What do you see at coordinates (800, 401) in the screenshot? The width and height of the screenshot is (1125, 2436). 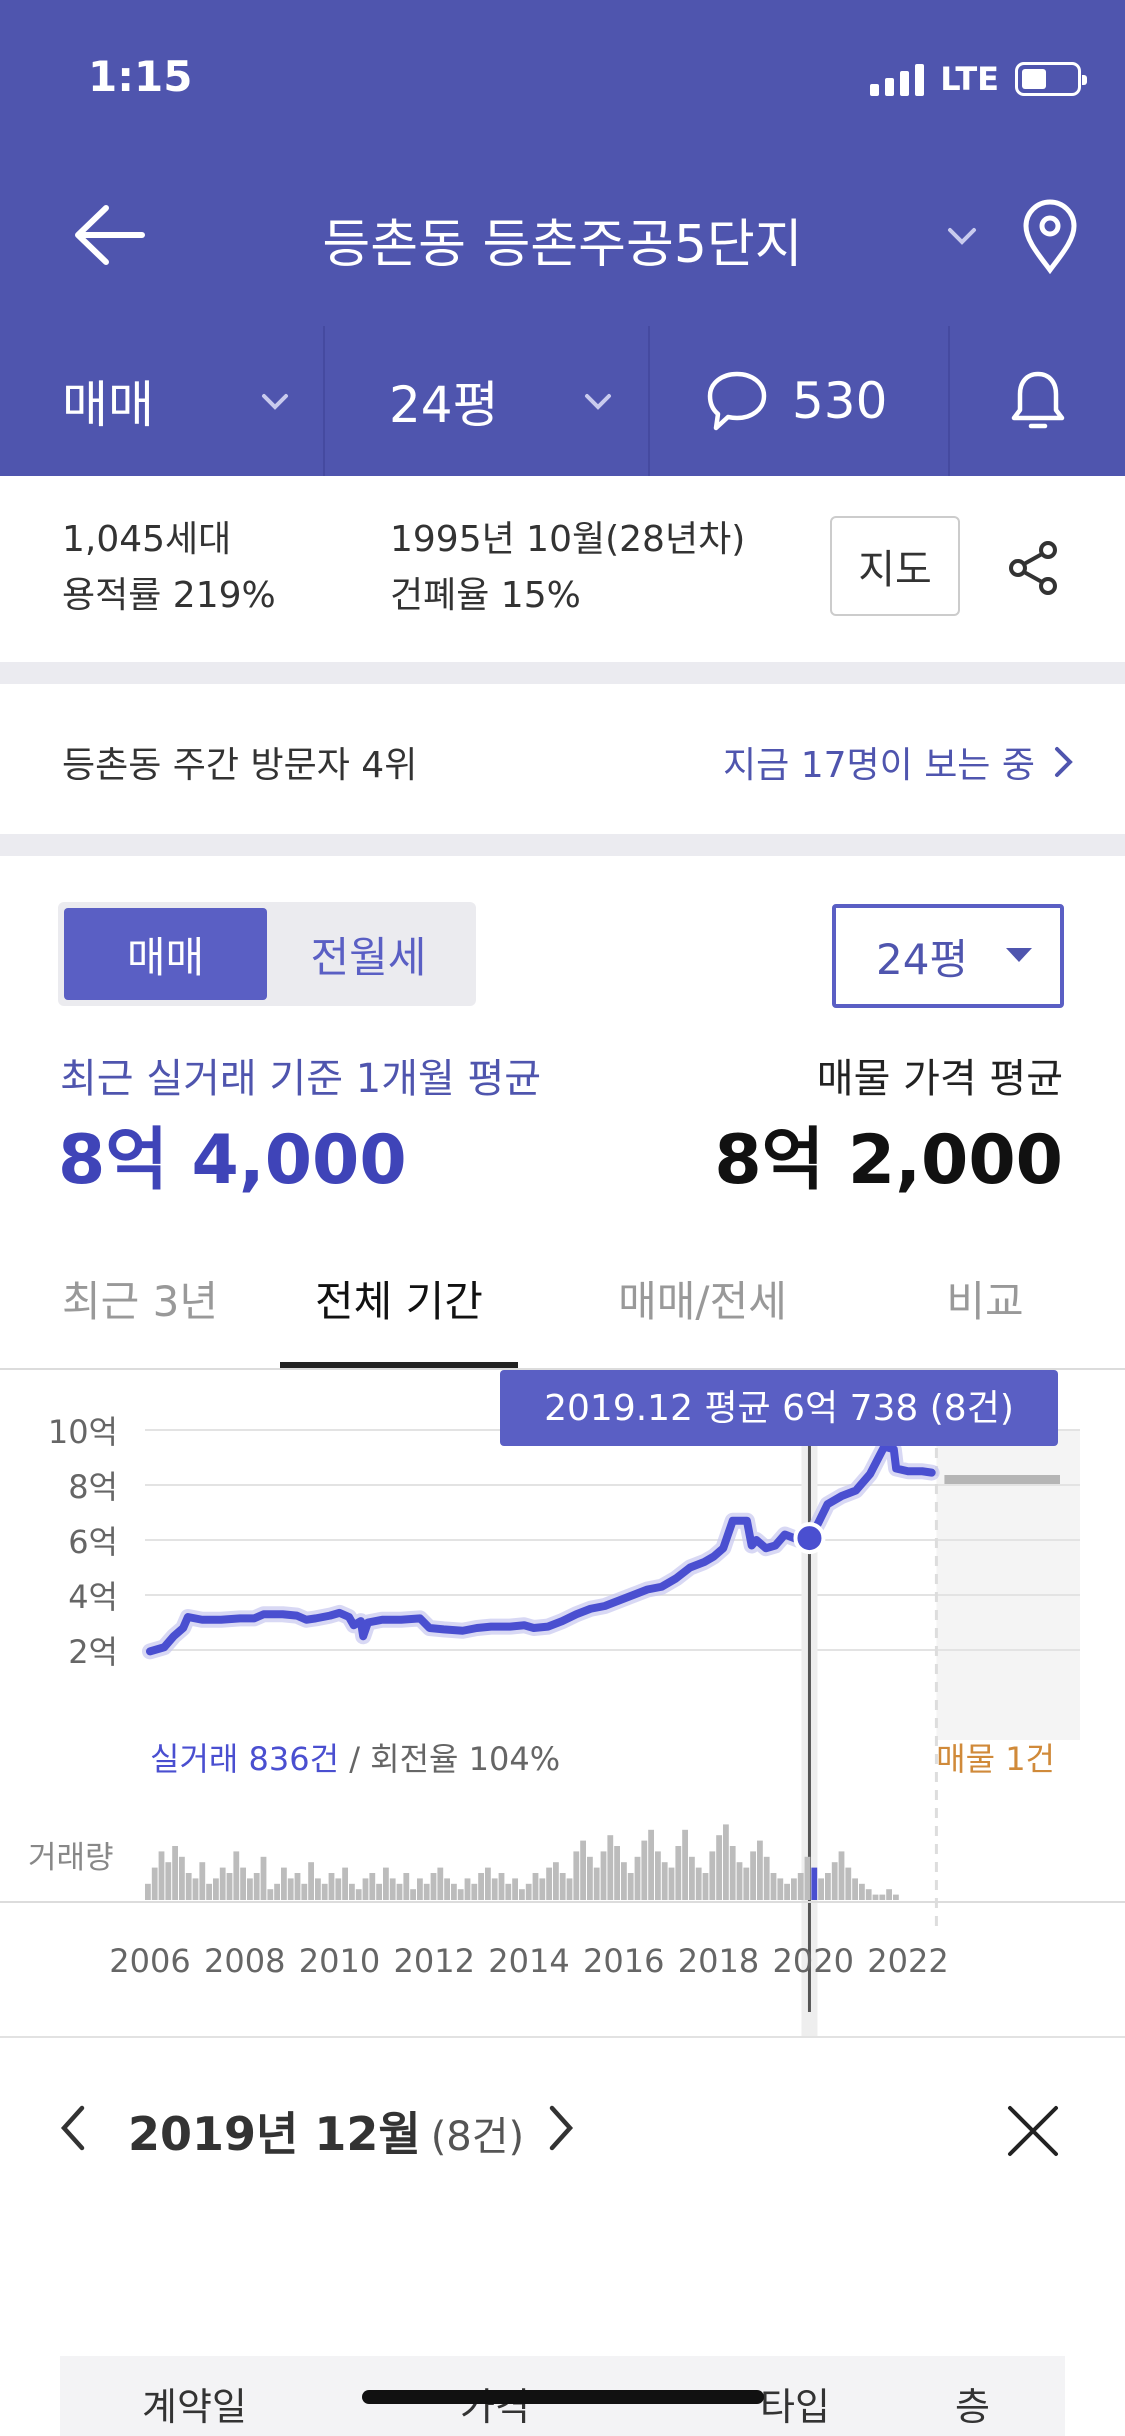 I see `comments-button: 530` at bounding box center [800, 401].